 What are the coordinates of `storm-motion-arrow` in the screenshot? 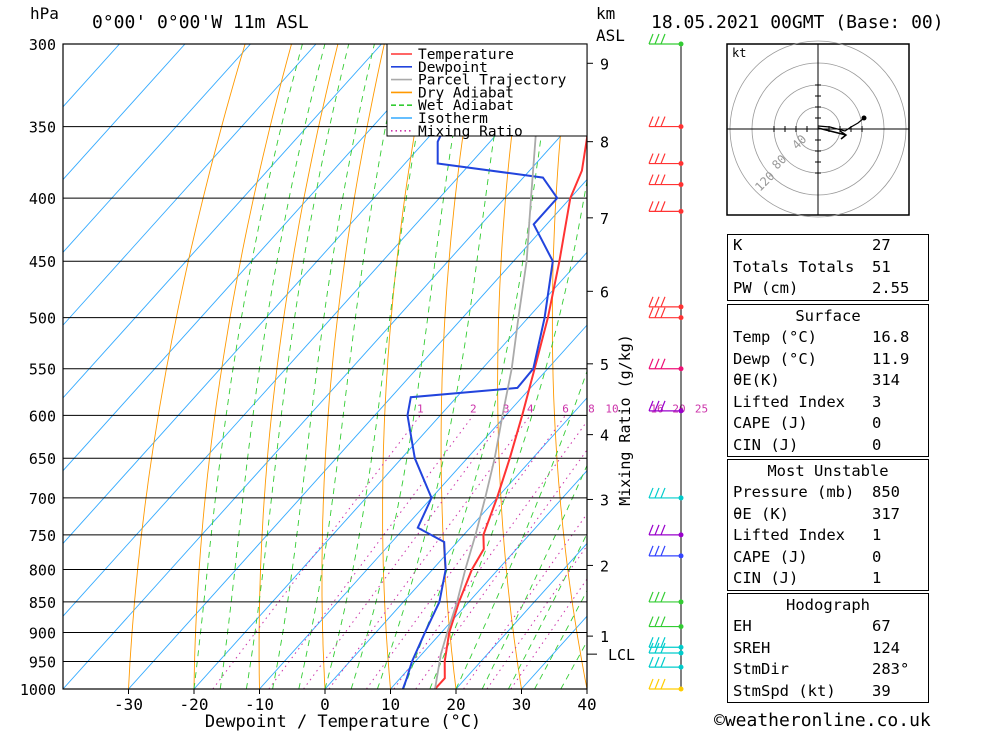 It's located at (832, 133).